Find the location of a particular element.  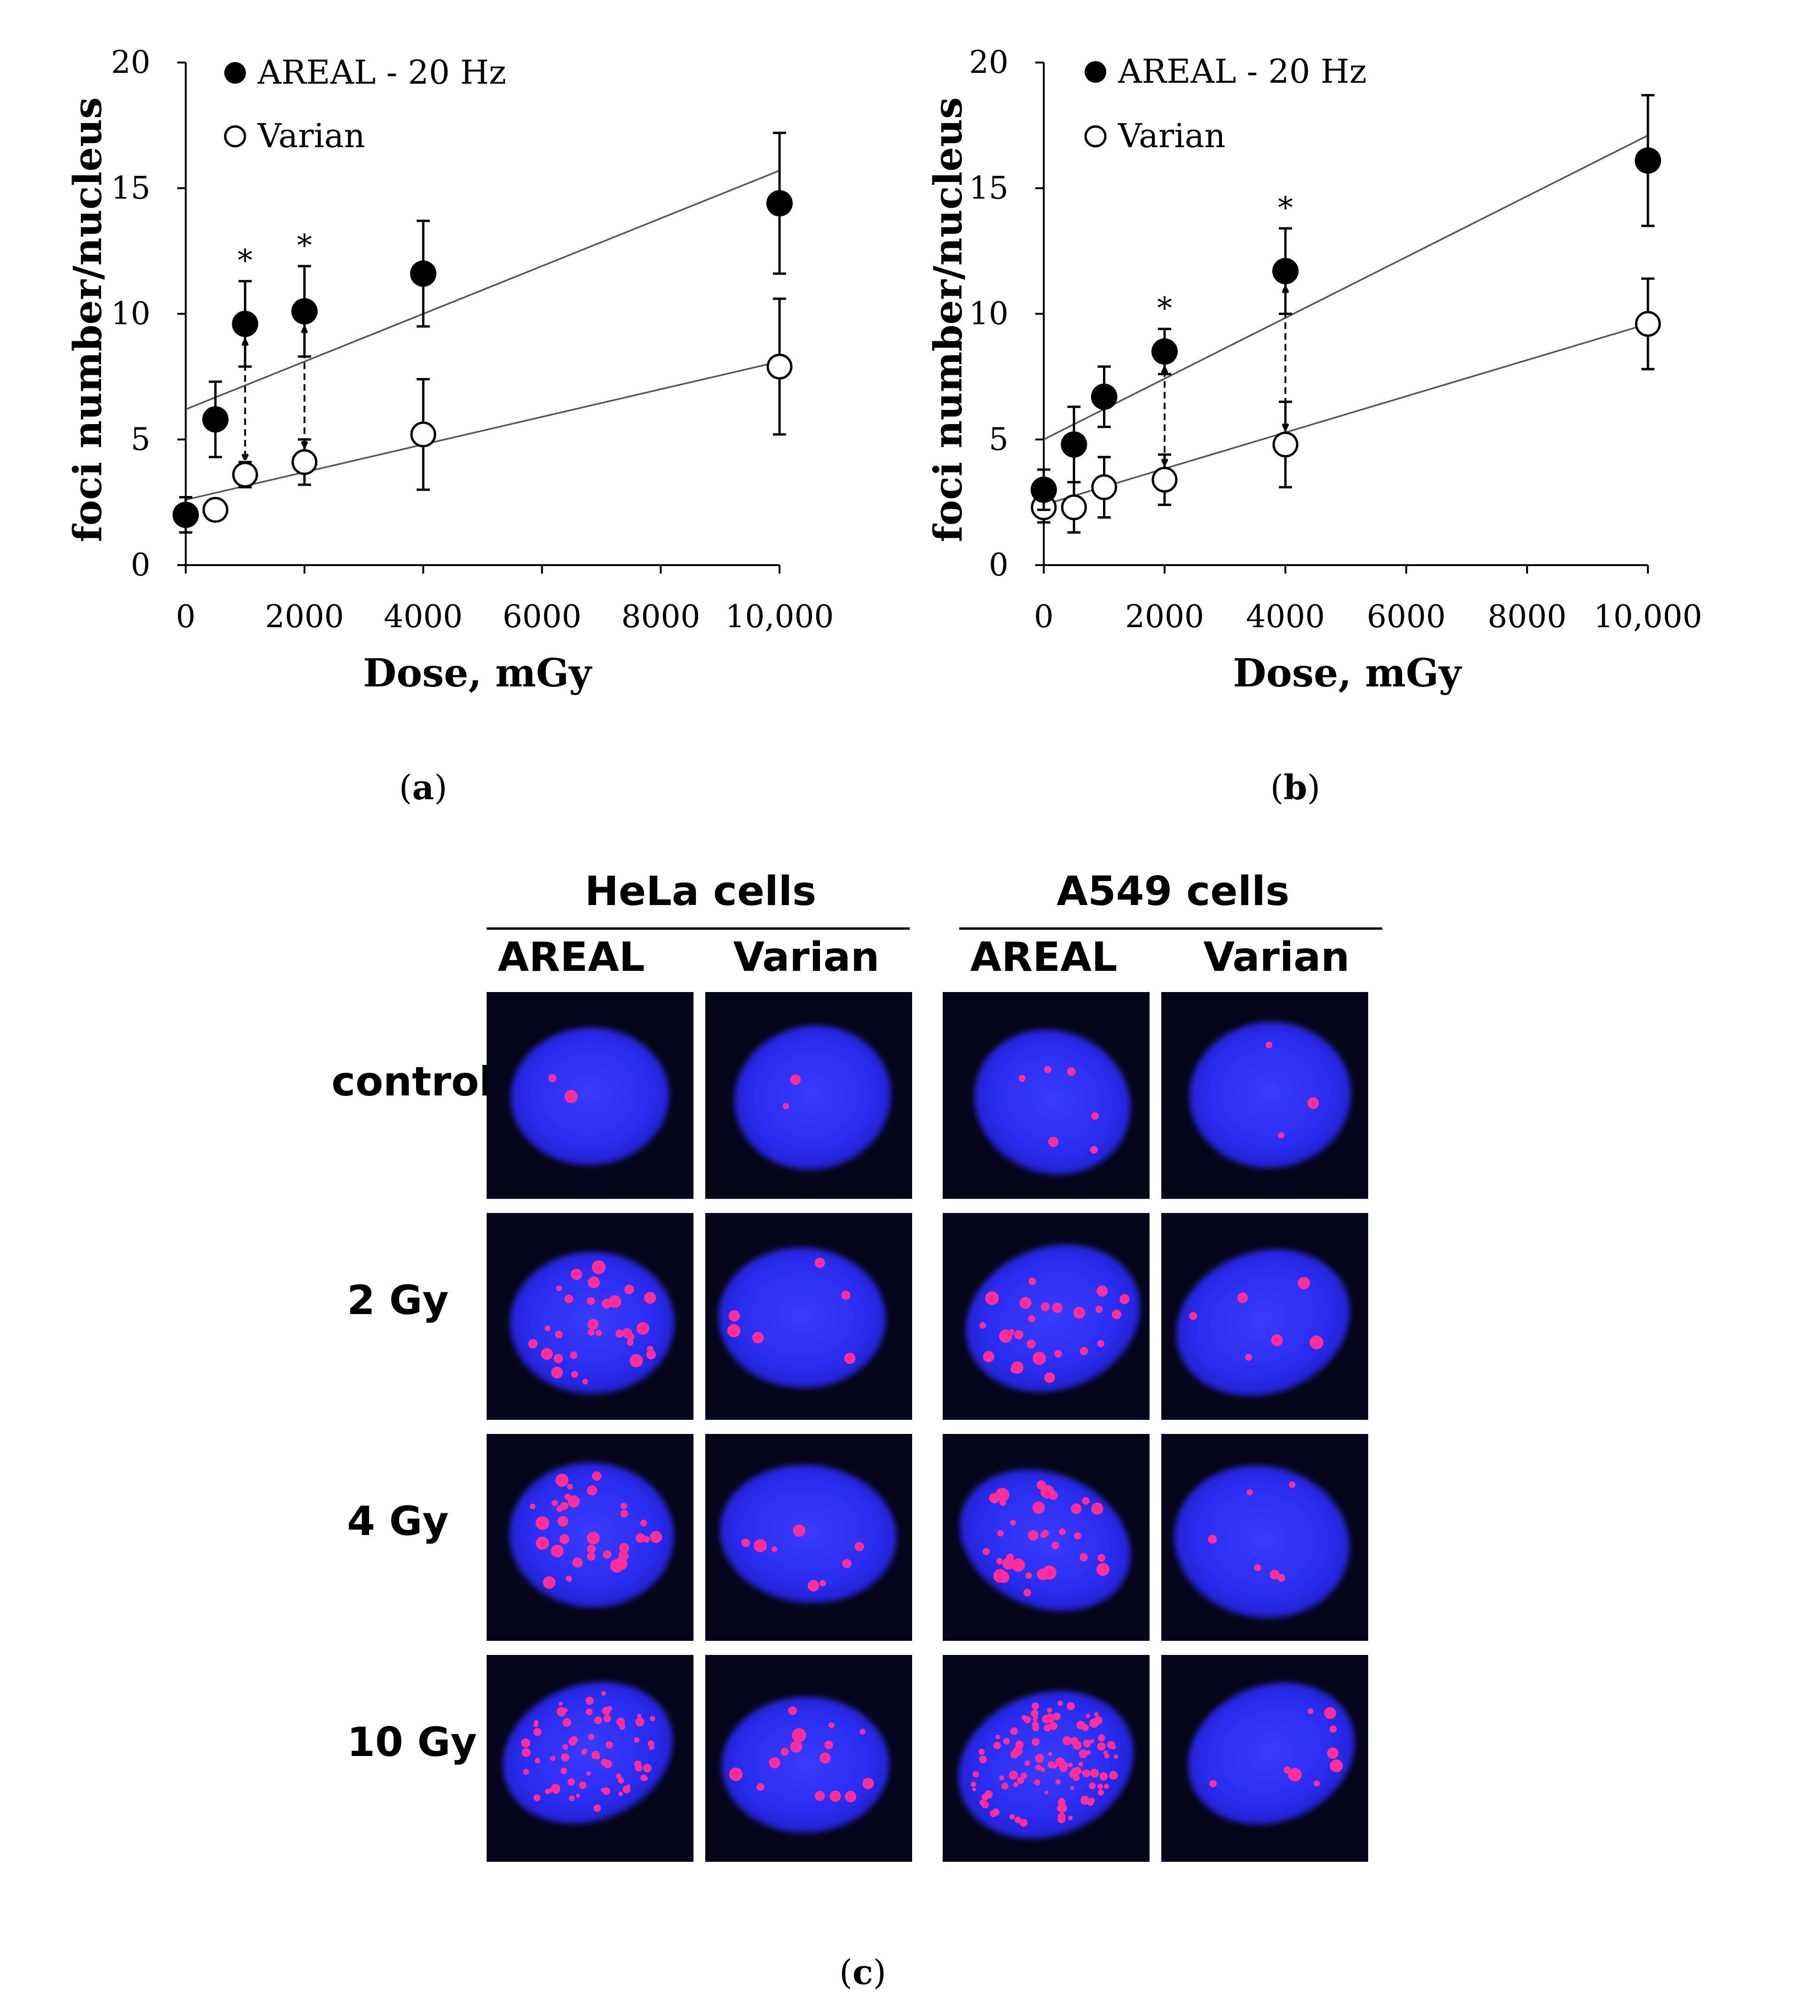

y-tick-label: 0 is located at coordinates (140, 565).